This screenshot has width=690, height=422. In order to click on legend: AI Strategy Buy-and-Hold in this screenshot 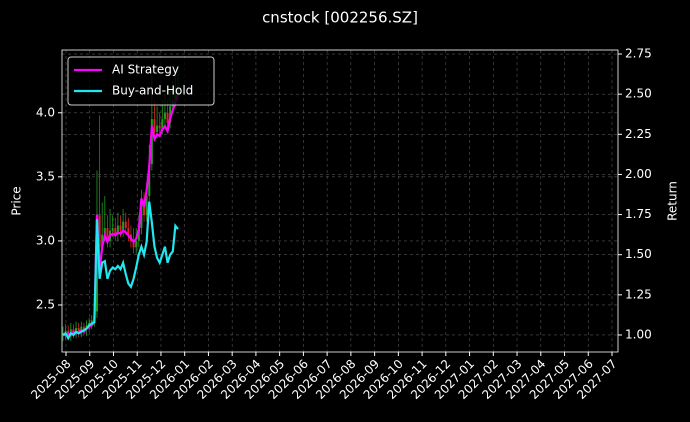, I will do `click(141, 81)`.